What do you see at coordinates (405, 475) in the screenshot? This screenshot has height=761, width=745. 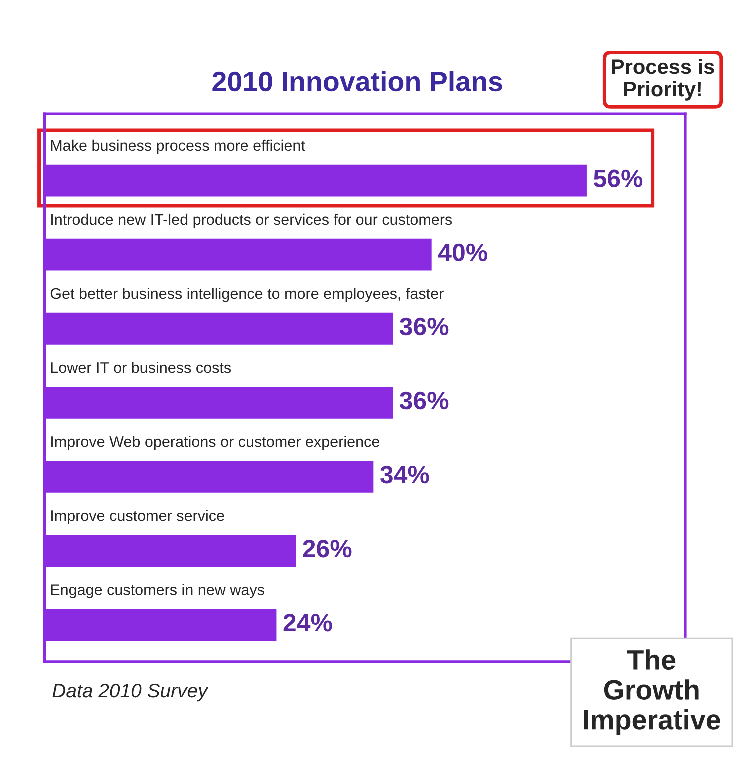 I see `data-label: 34%` at bounding box center [405, 475].